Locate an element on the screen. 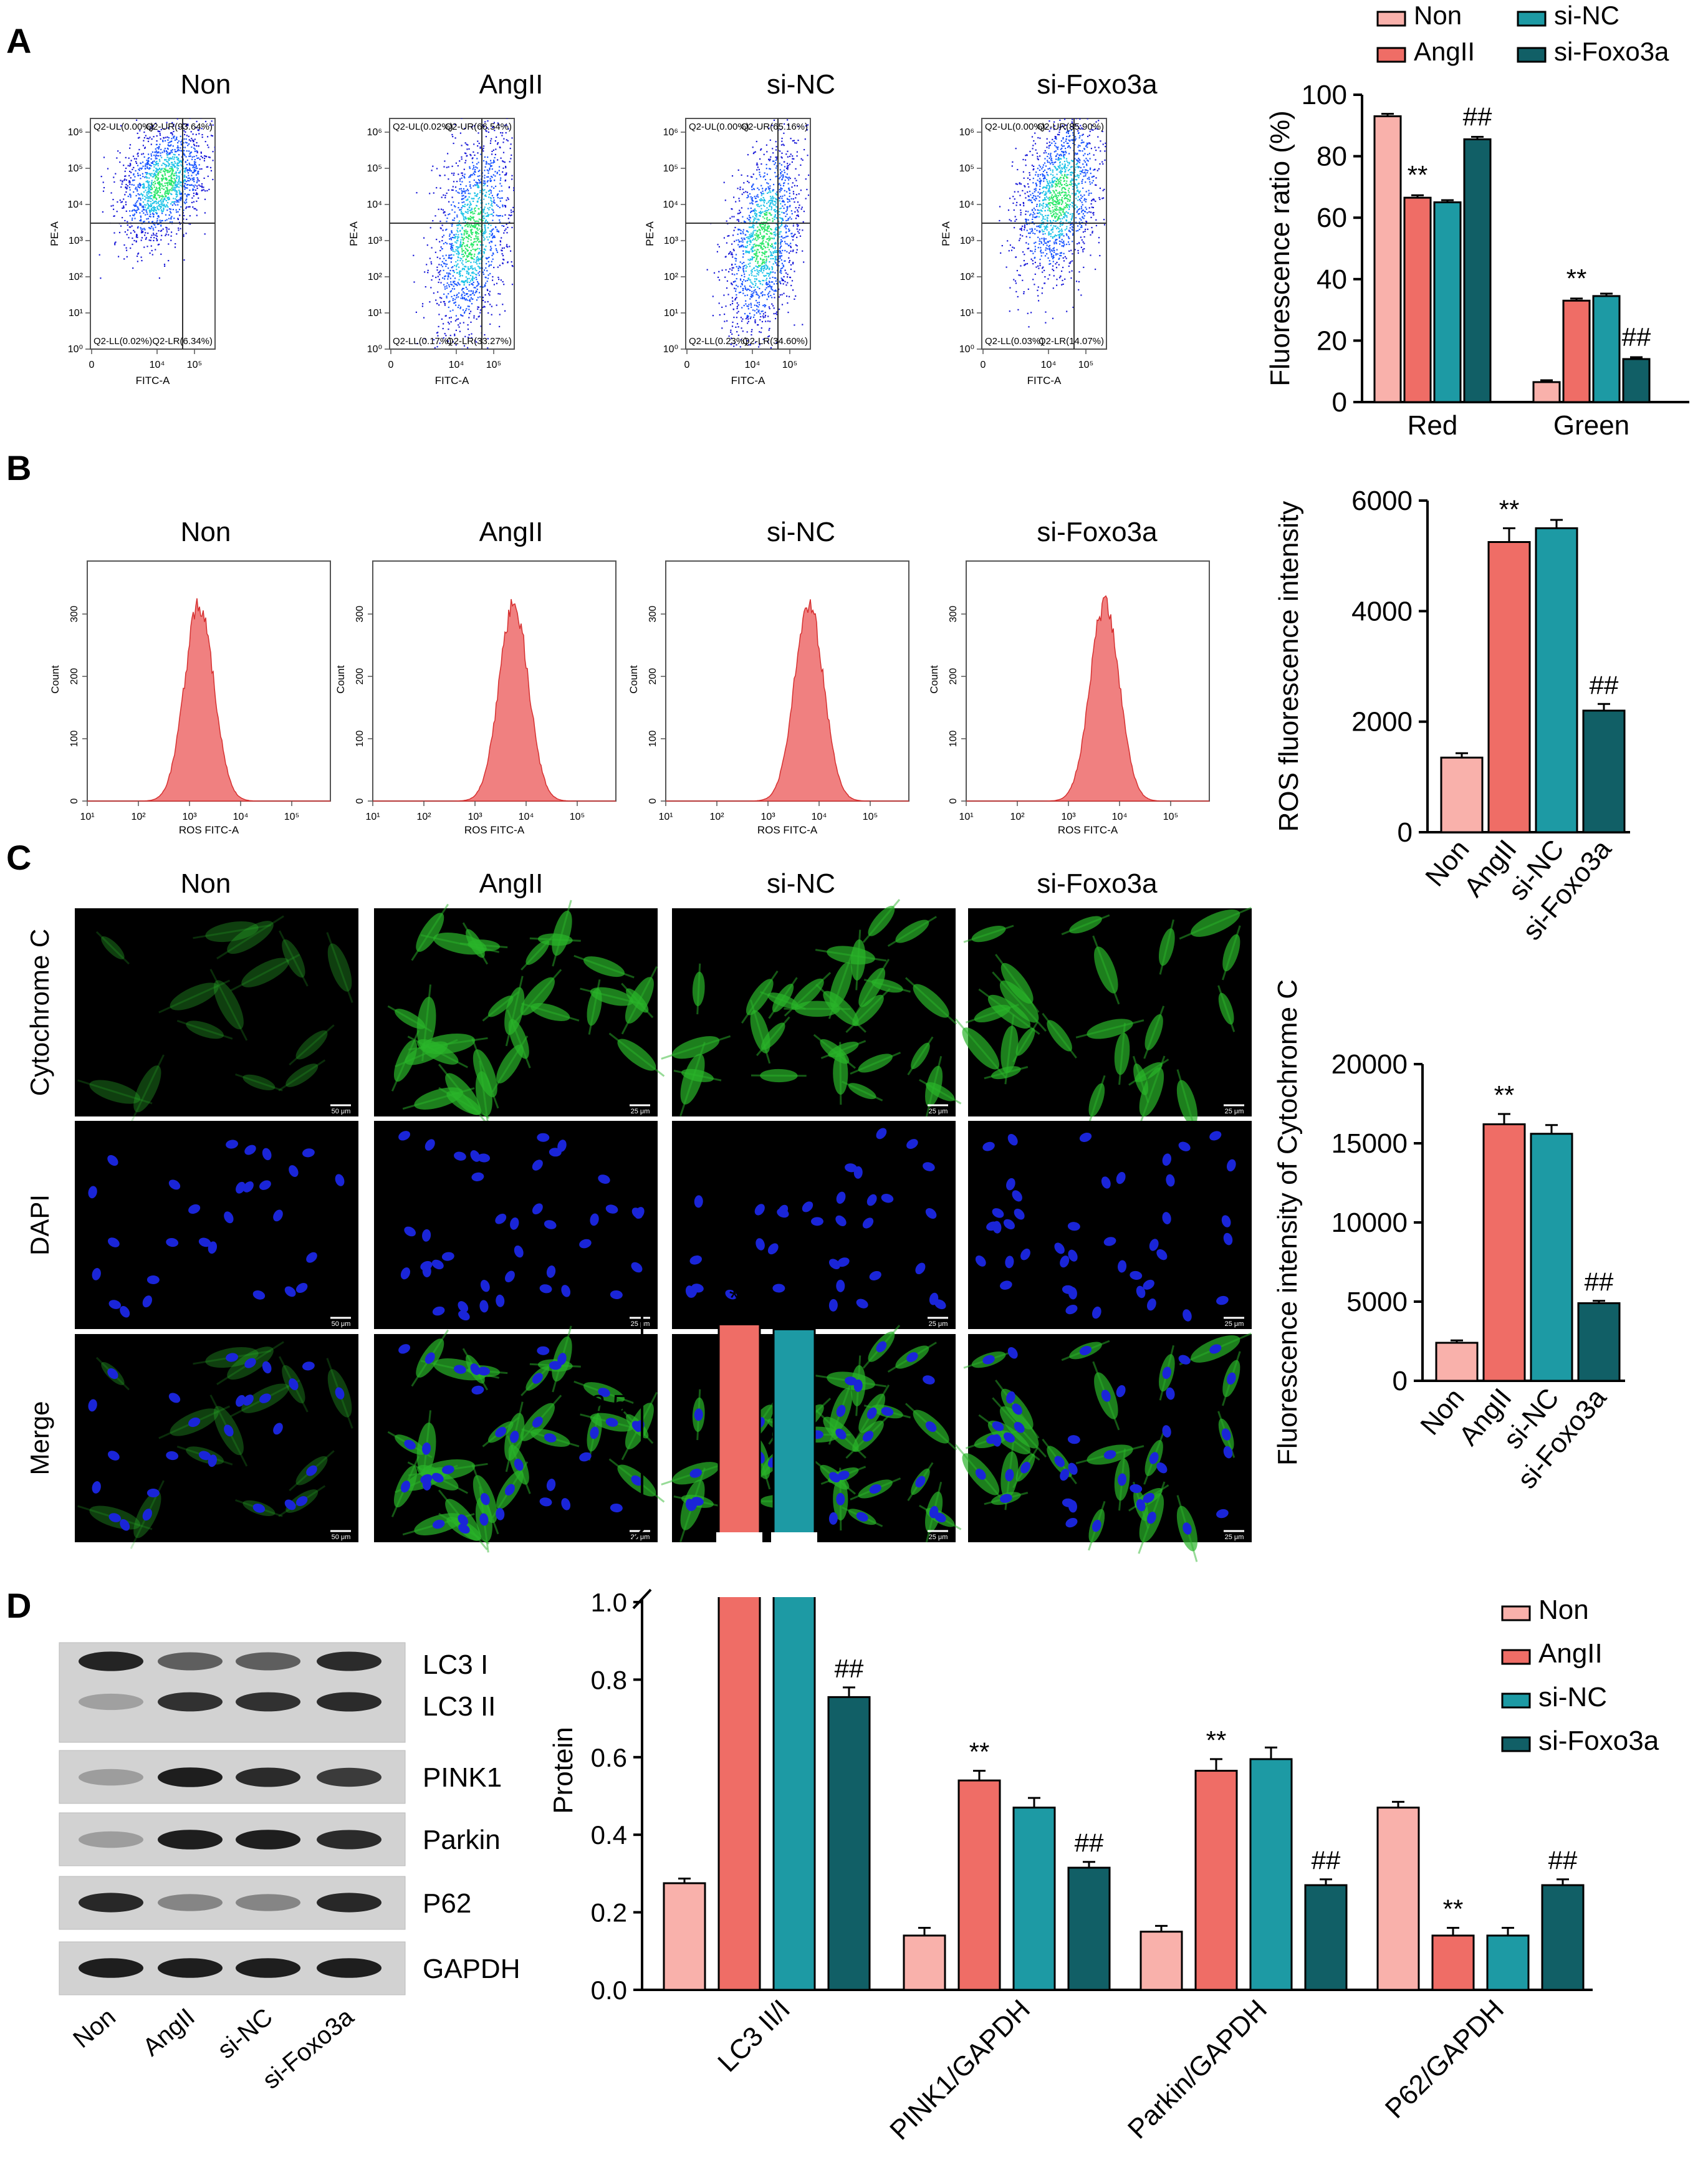 The width and height of the screenshot is (1708, 2170). flow-ytick-label: 10⁰ is located at coordinates (670, 349).